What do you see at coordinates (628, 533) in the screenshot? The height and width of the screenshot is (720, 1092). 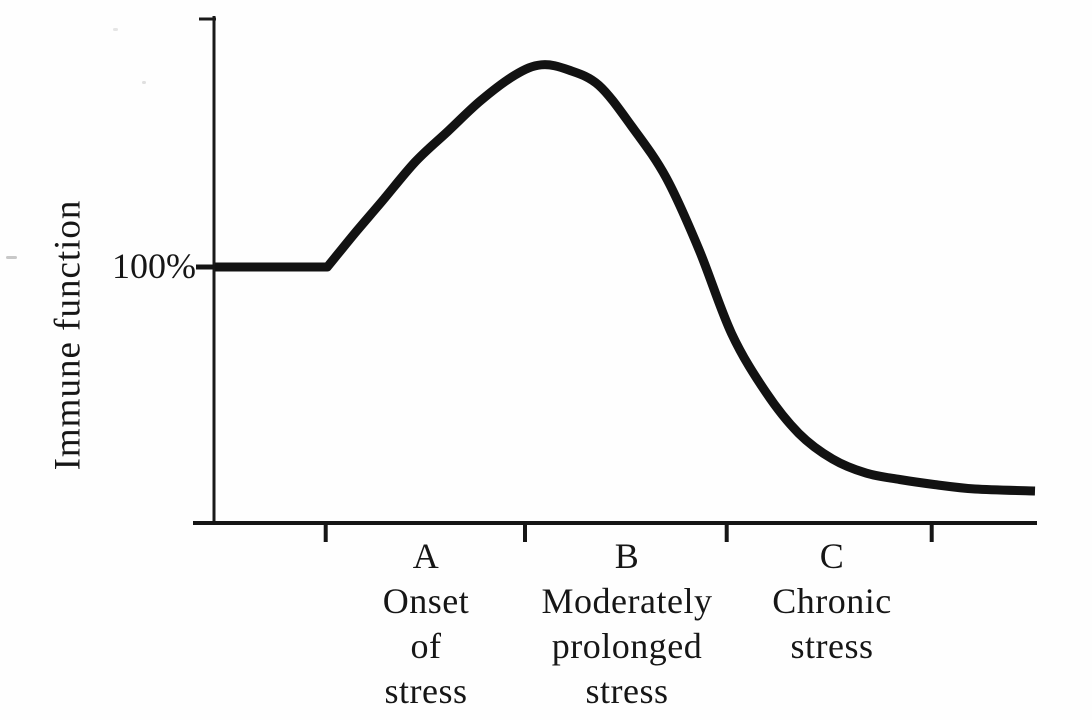 I see `x-axis-section-ticks` at bounding box center [628, 533].